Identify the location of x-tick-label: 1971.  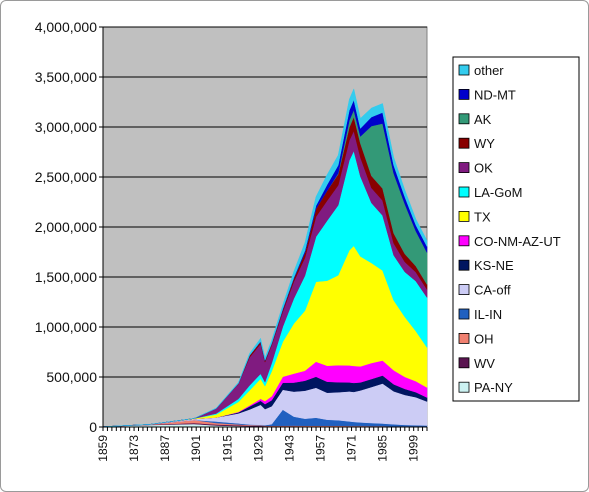
(352, 448).